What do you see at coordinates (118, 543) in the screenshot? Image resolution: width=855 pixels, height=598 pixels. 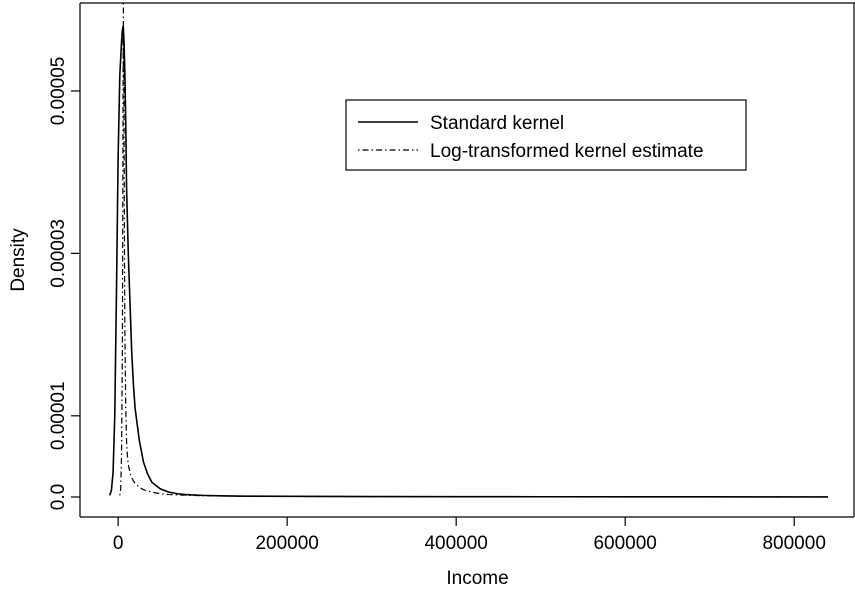 I see `x-tick-label: 0` at bounding box center [118, 543].